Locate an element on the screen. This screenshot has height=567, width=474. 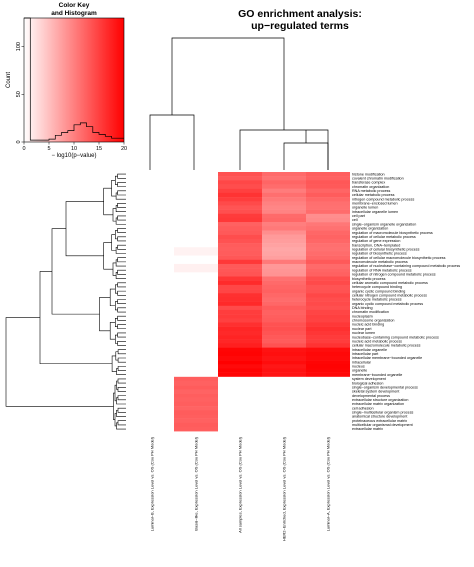
row-label: covalent chromatin modification is located at coordinates (378, 178).